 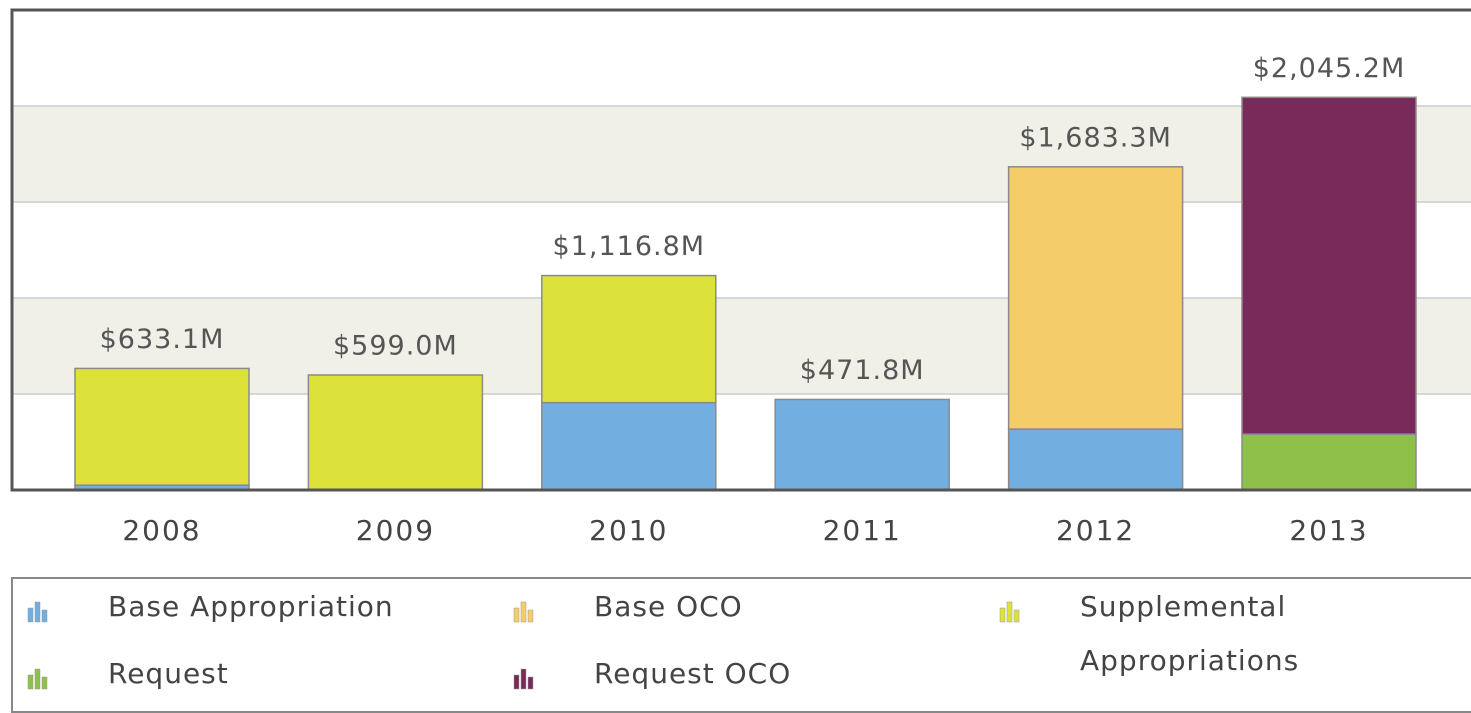 What do you see at coordinates (668, 606) in the screenshot?
I see `legend-label: Base OCO` at bounding box center [668, 606].